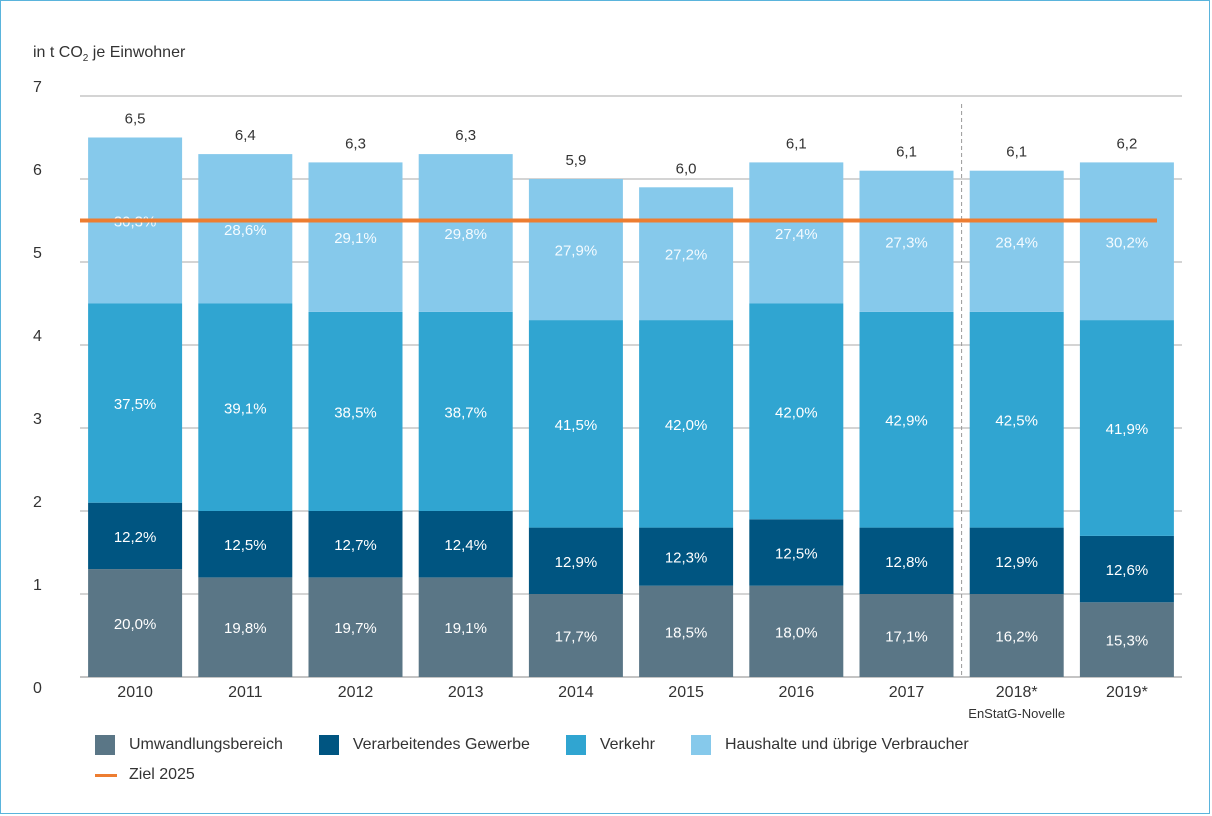 The image size is (1212, 816). What do you see at coordinates (797, 692) in the screenshot?
I see `x-tick-label: 2016` at bounding box center [797, 692].